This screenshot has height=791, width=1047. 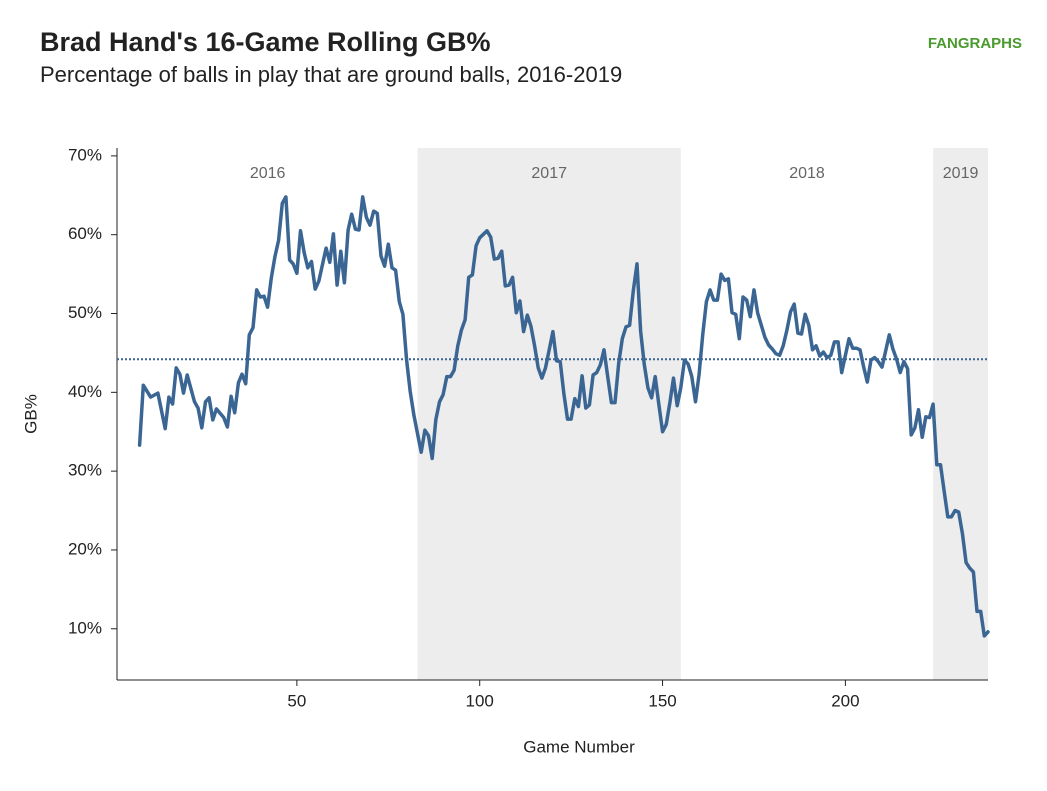 I want to click on x-tick-label: 150, so click(x=662, y=700).